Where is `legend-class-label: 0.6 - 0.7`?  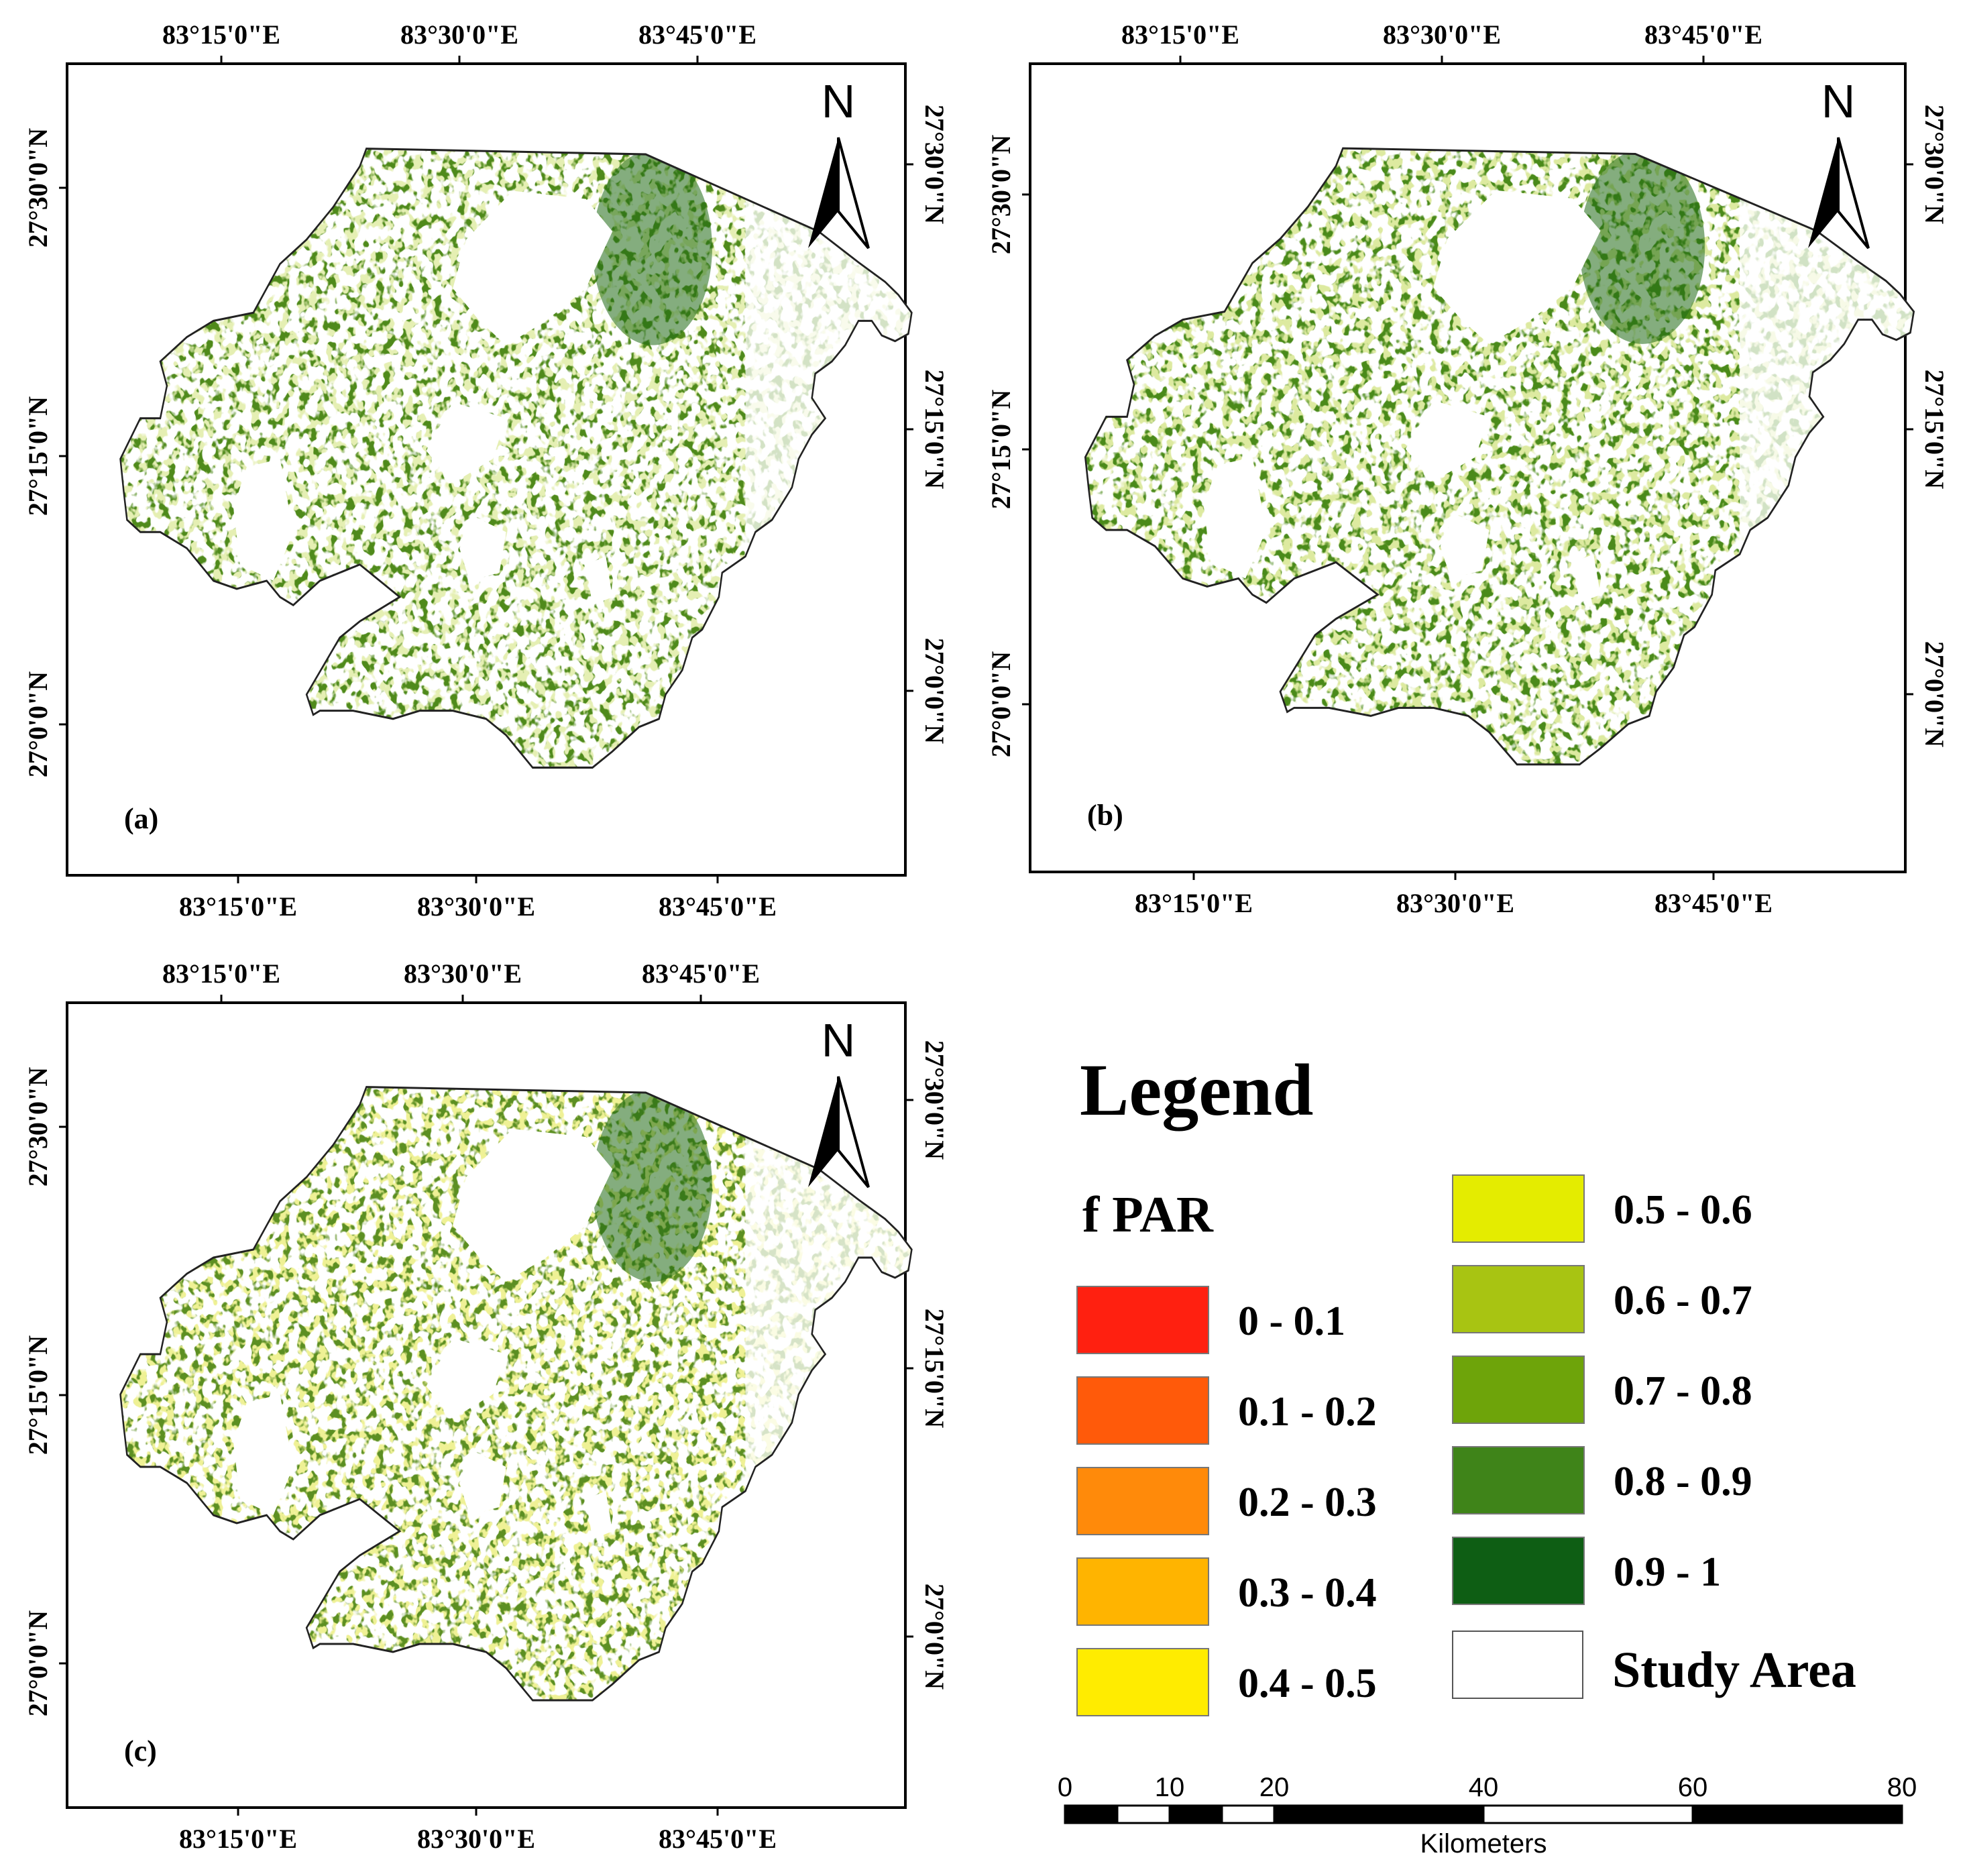
legend-class-label: 0.6 - 0.7 is located at coordinates (1683, 1300).